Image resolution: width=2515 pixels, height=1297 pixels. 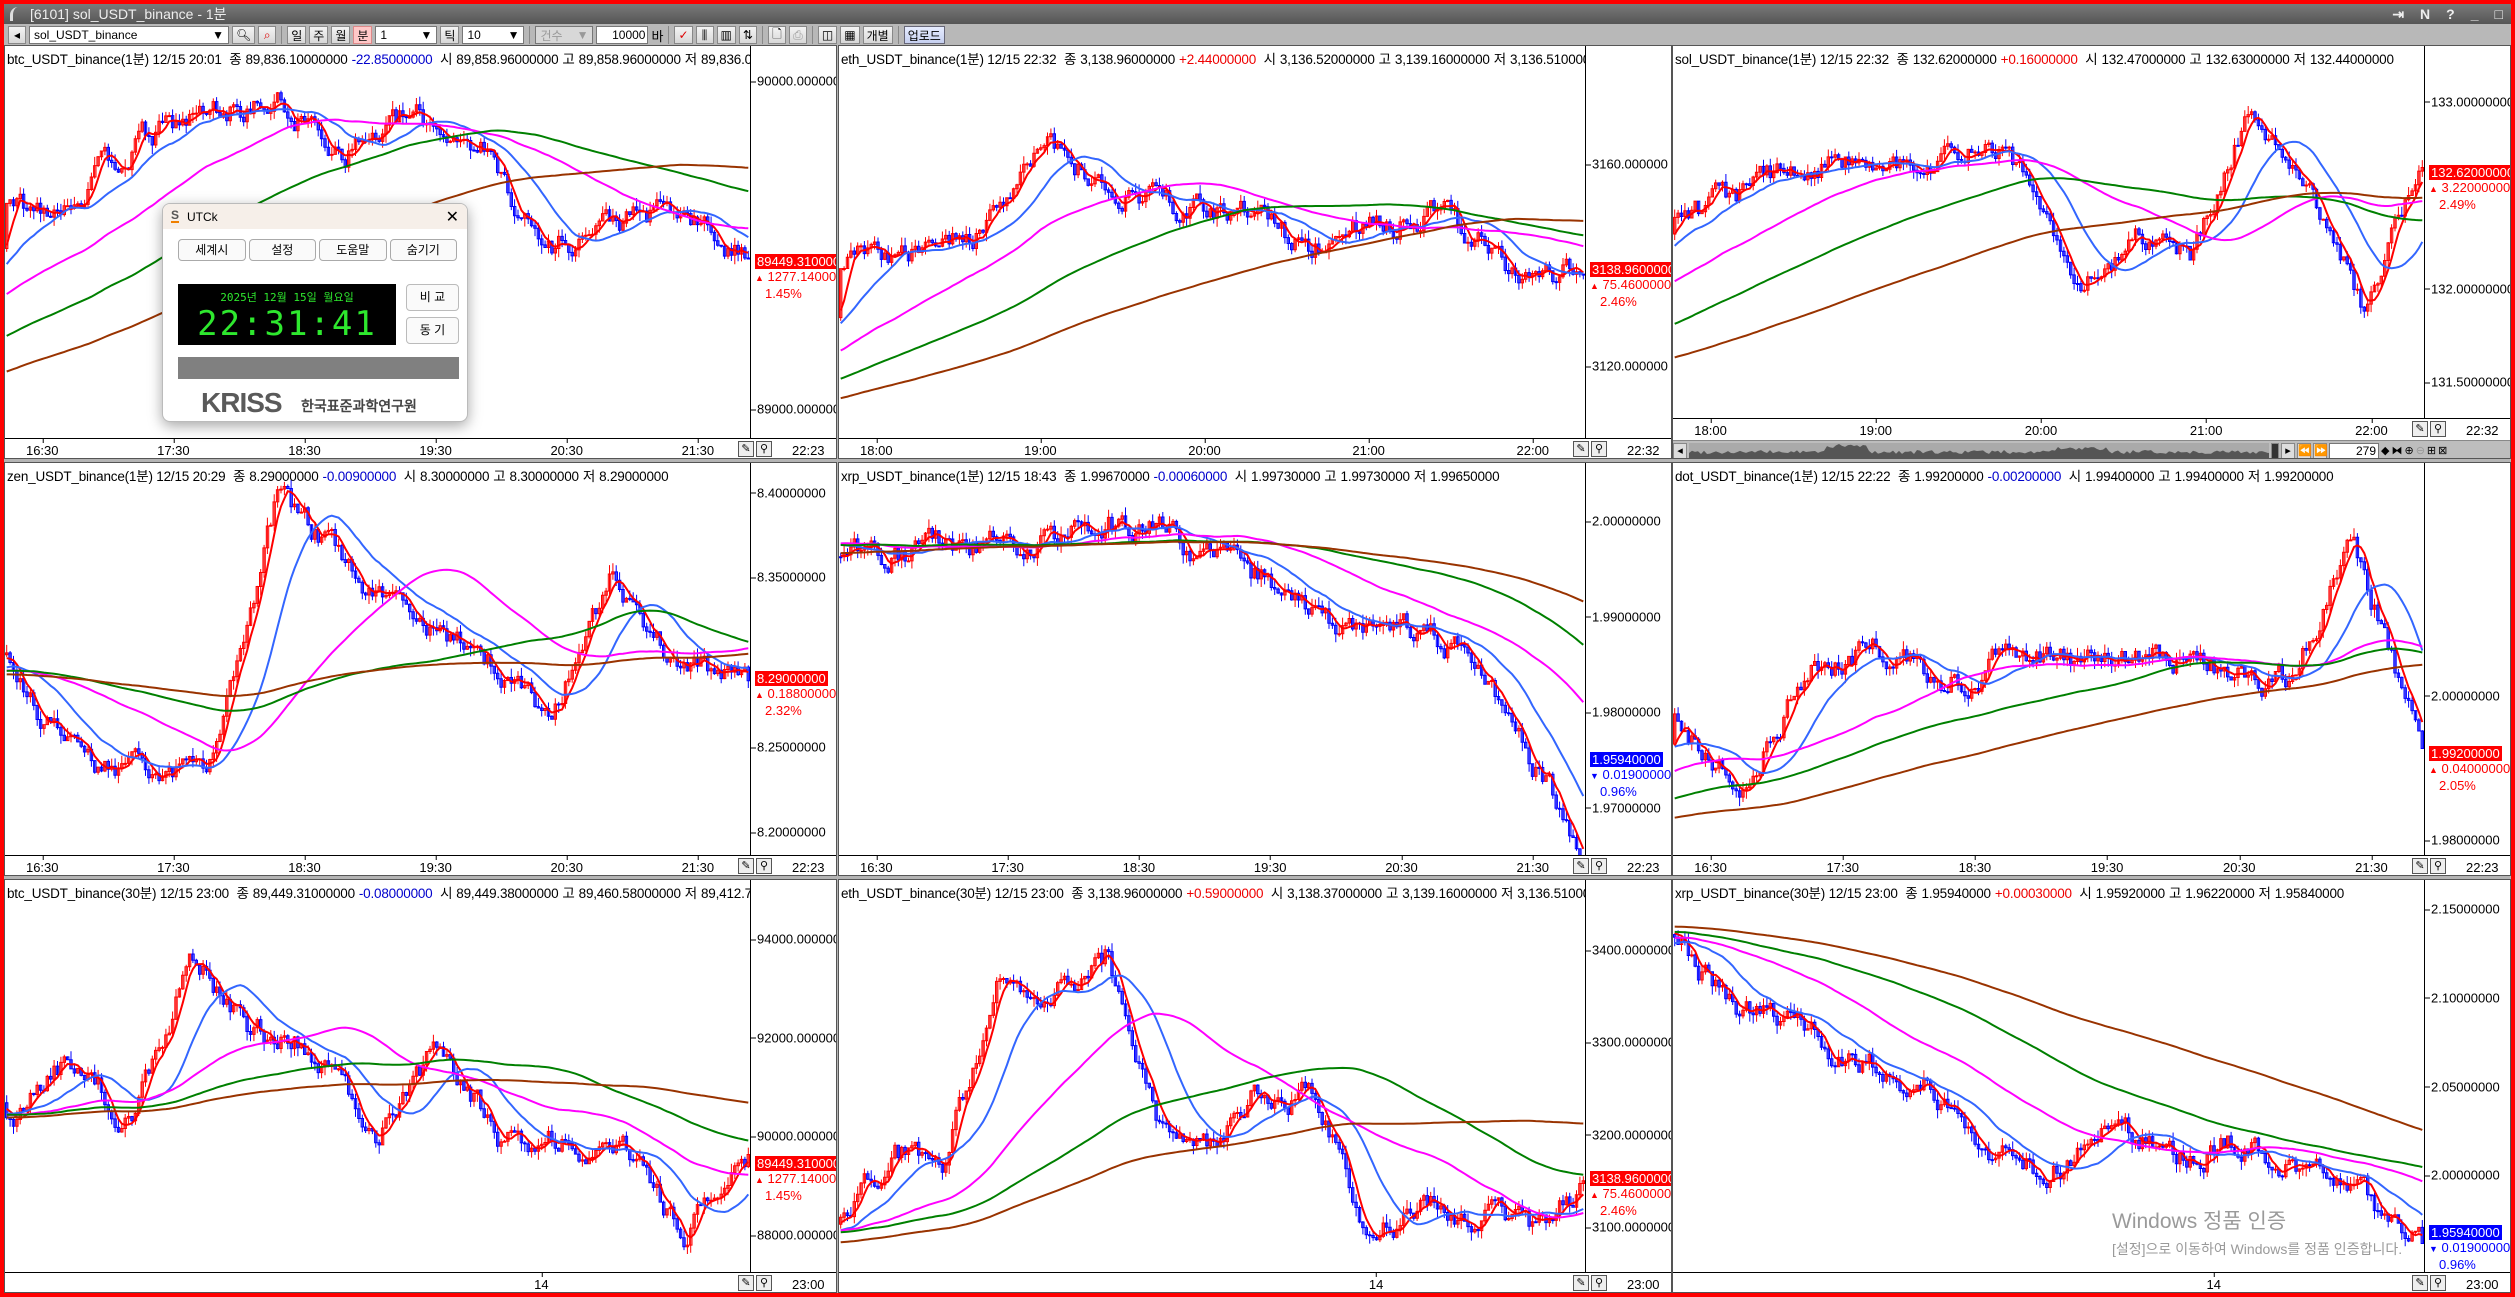 What do you see at coordinates (827, 35) in the screenshot?
I see `layout-icon: ◫` at bounding box center [827, 35].